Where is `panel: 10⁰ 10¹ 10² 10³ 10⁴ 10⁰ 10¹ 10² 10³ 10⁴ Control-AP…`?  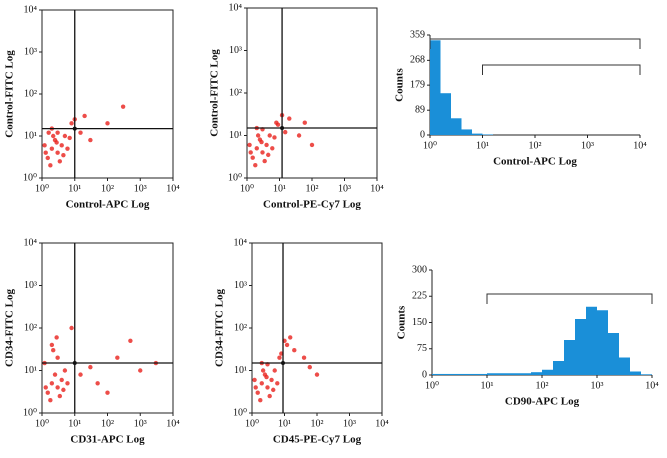 panel: 10⁰ 10¹ 10² 10³ 10⁴ 10⁰ 10¹ 10² 10³ 10⁴ Control-AP… is located at coordinates (92, 107).